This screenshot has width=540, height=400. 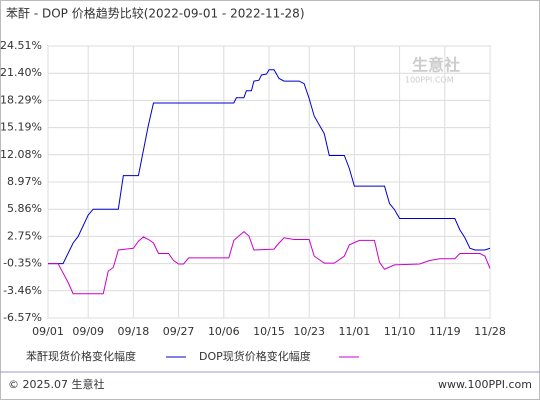 What do you see at coordinates (309, 331) in the screenshot?
I see `x-tick-label: 10/23` at bounding box center [309, 331].